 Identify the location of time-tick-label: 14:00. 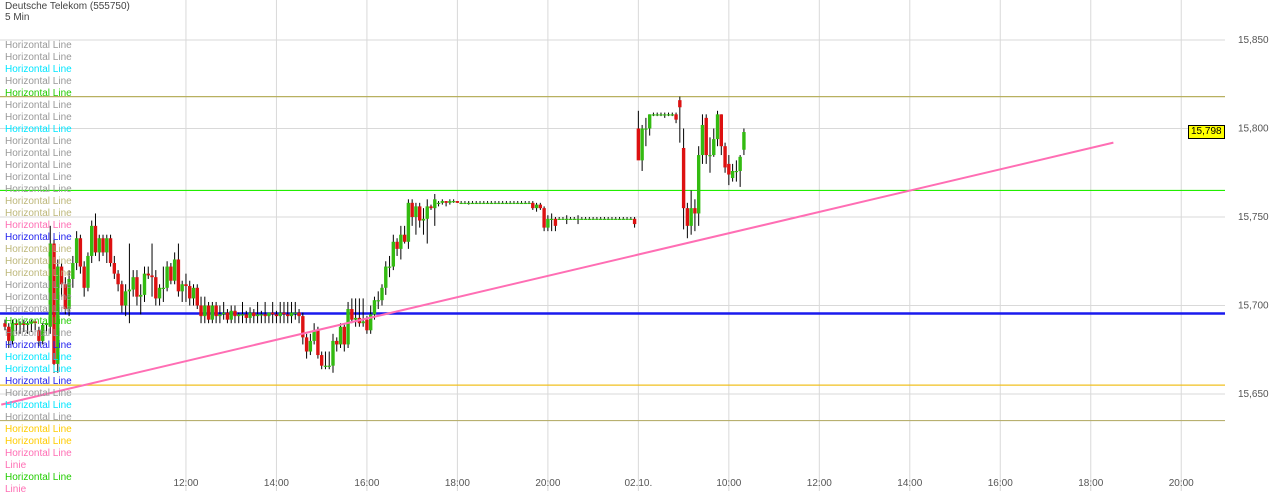
(909, 483).